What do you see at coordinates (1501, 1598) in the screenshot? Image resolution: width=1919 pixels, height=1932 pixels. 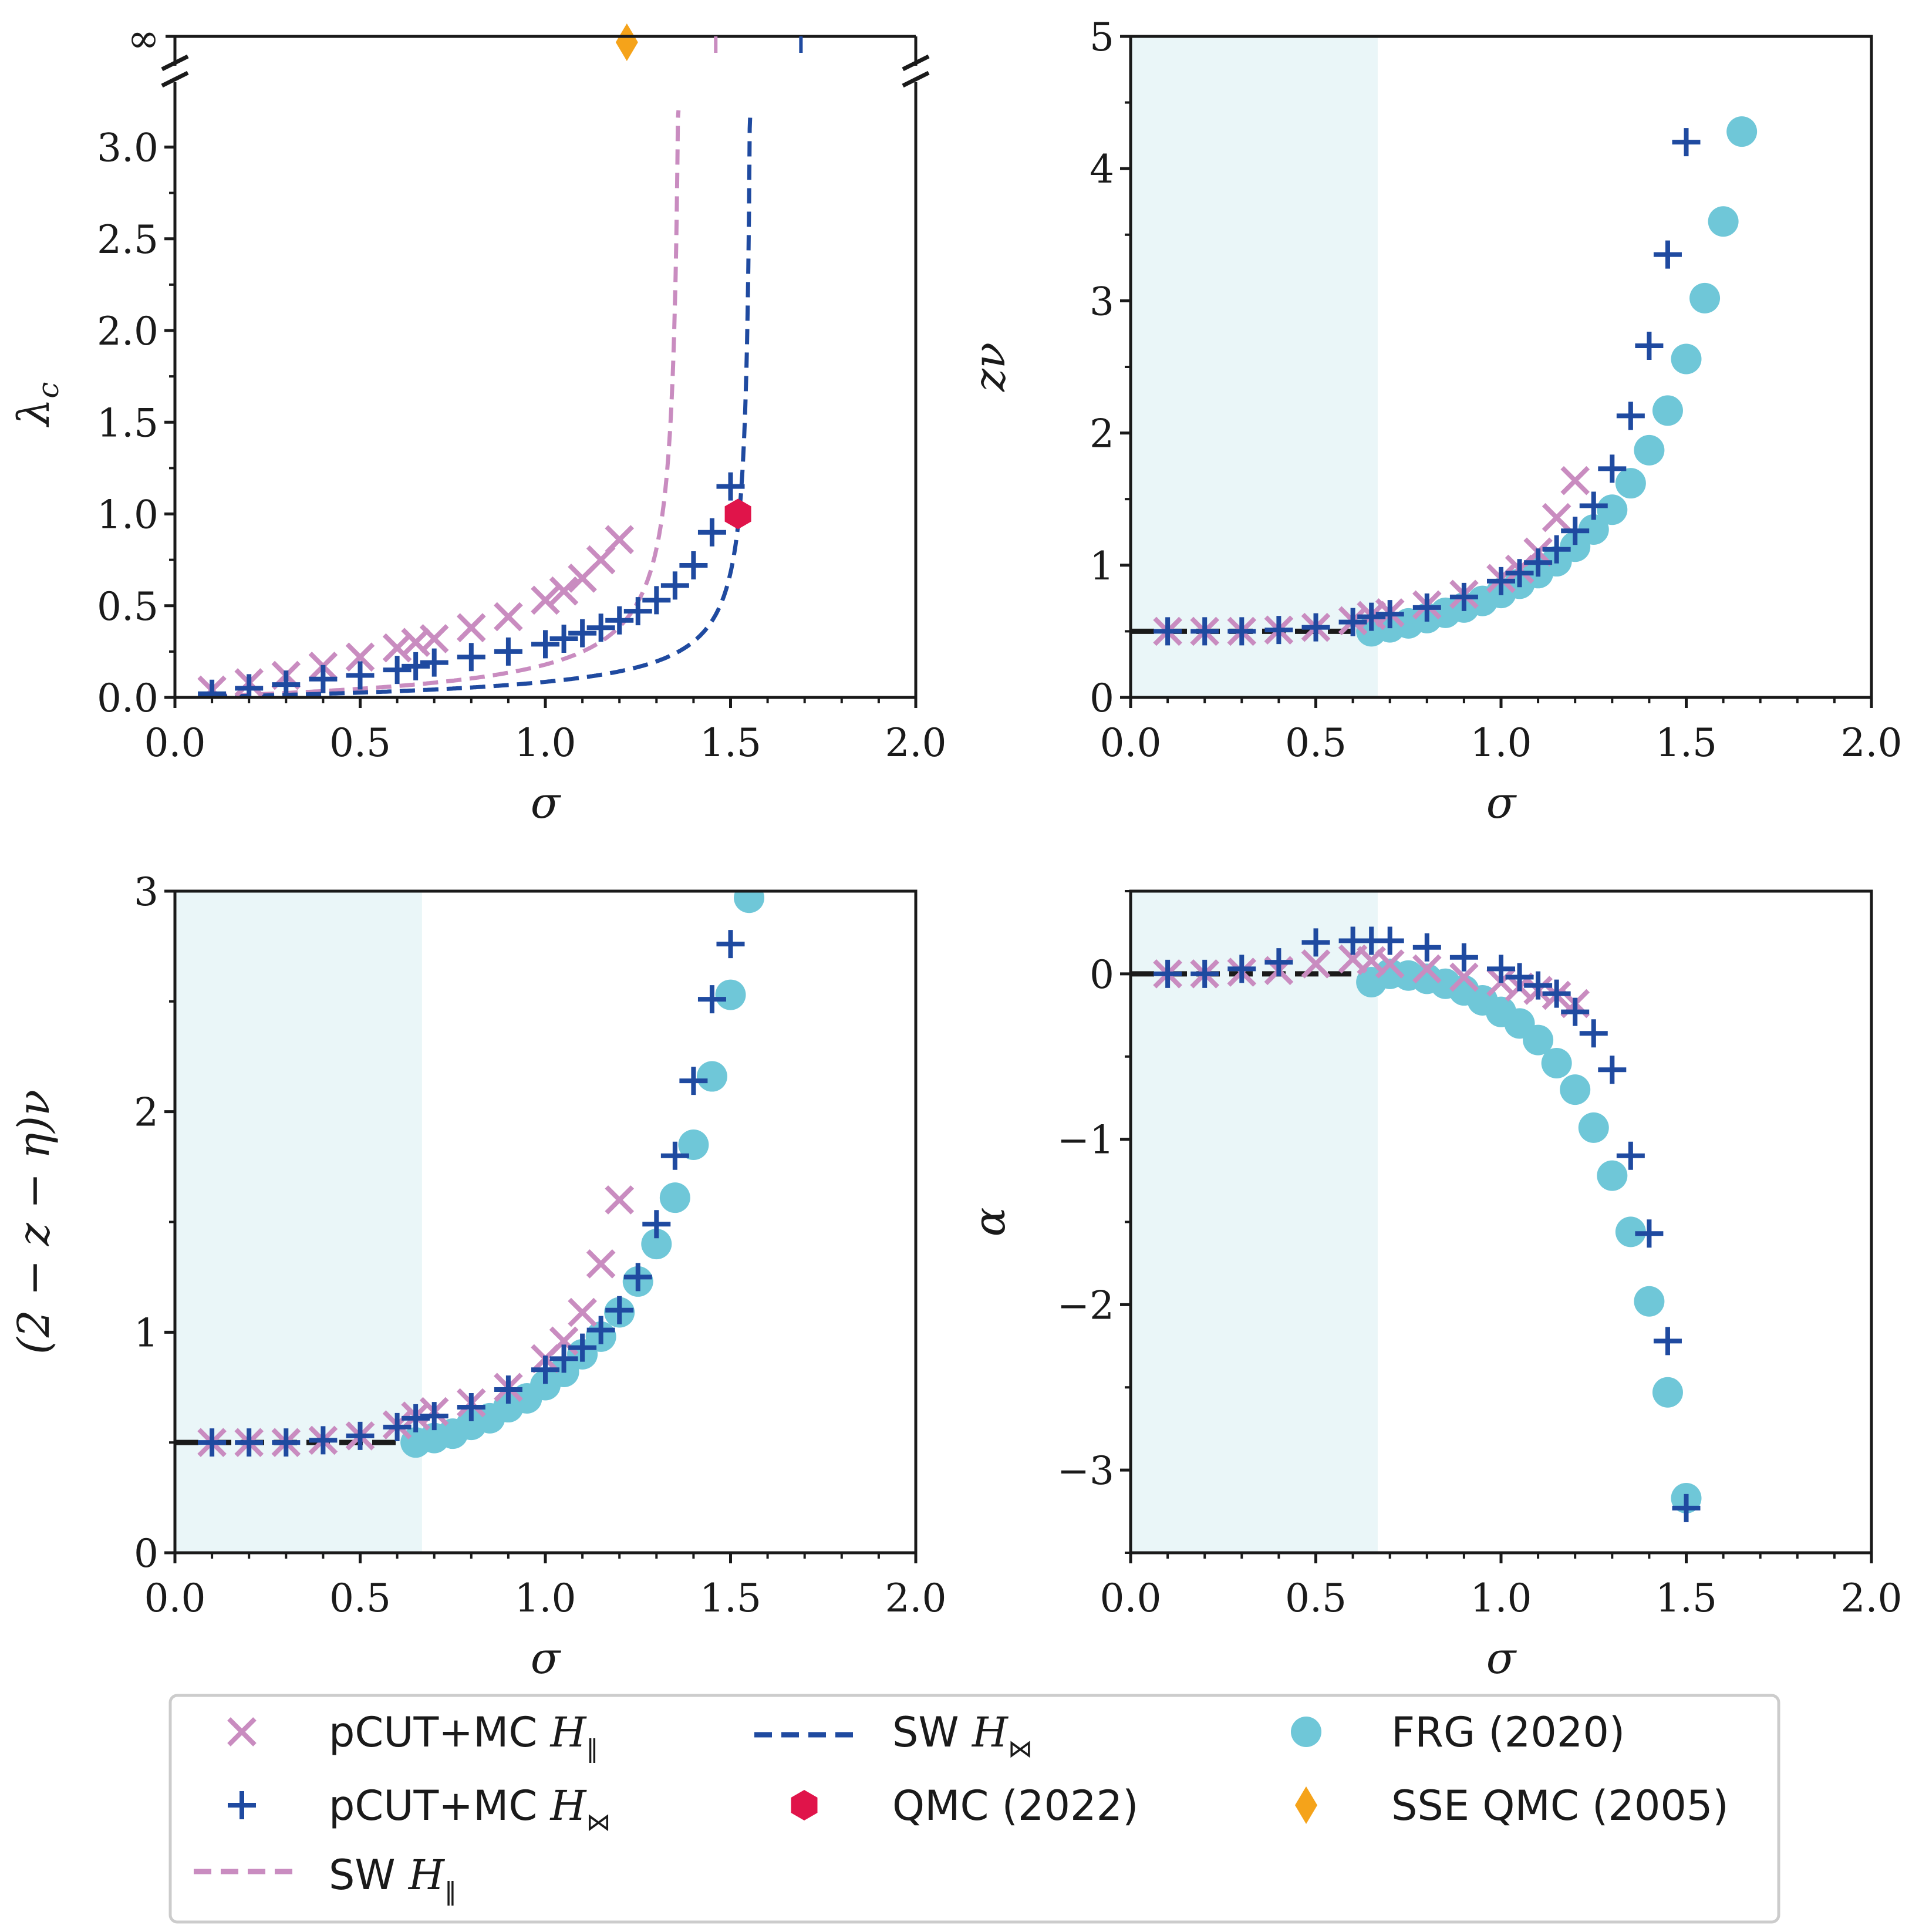 I see `xtick-label: 1.0` at bounding box center [1501, 1598].